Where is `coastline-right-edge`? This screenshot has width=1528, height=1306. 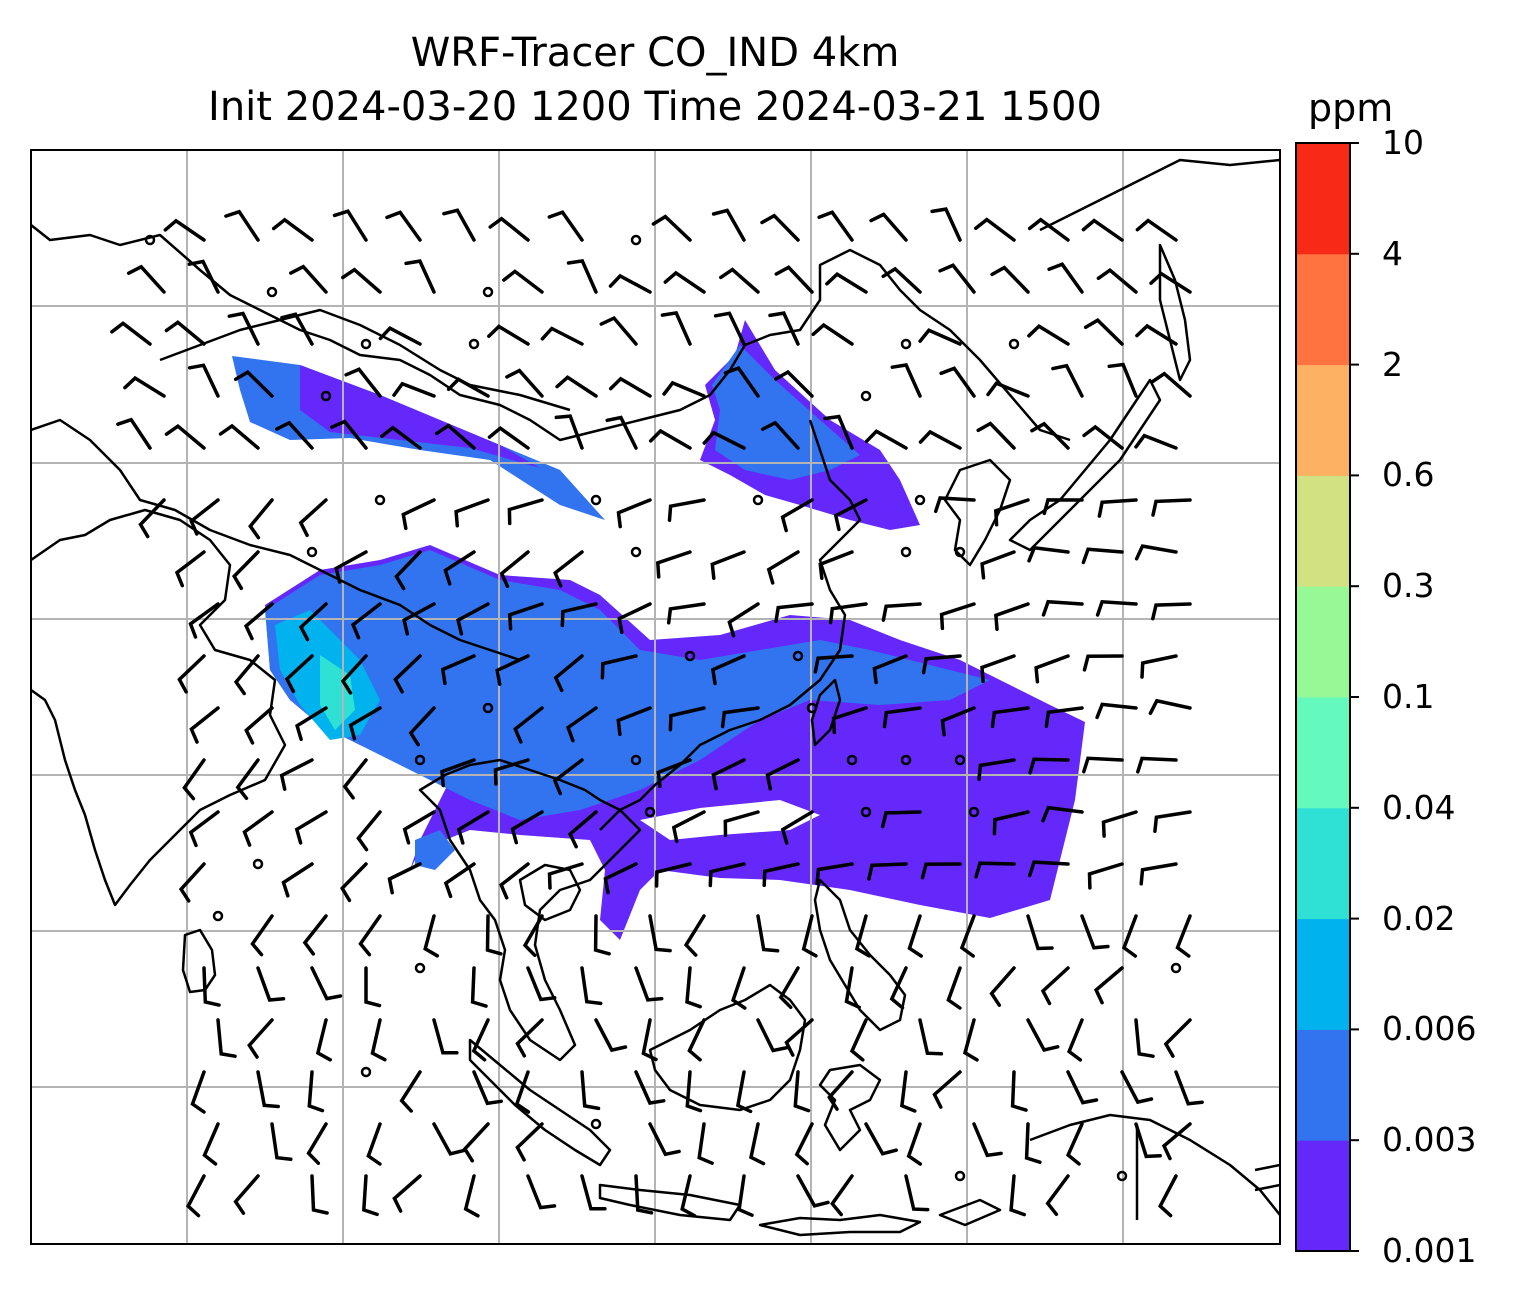
coastline-right-edge is located at coordinates (1267, 1177).